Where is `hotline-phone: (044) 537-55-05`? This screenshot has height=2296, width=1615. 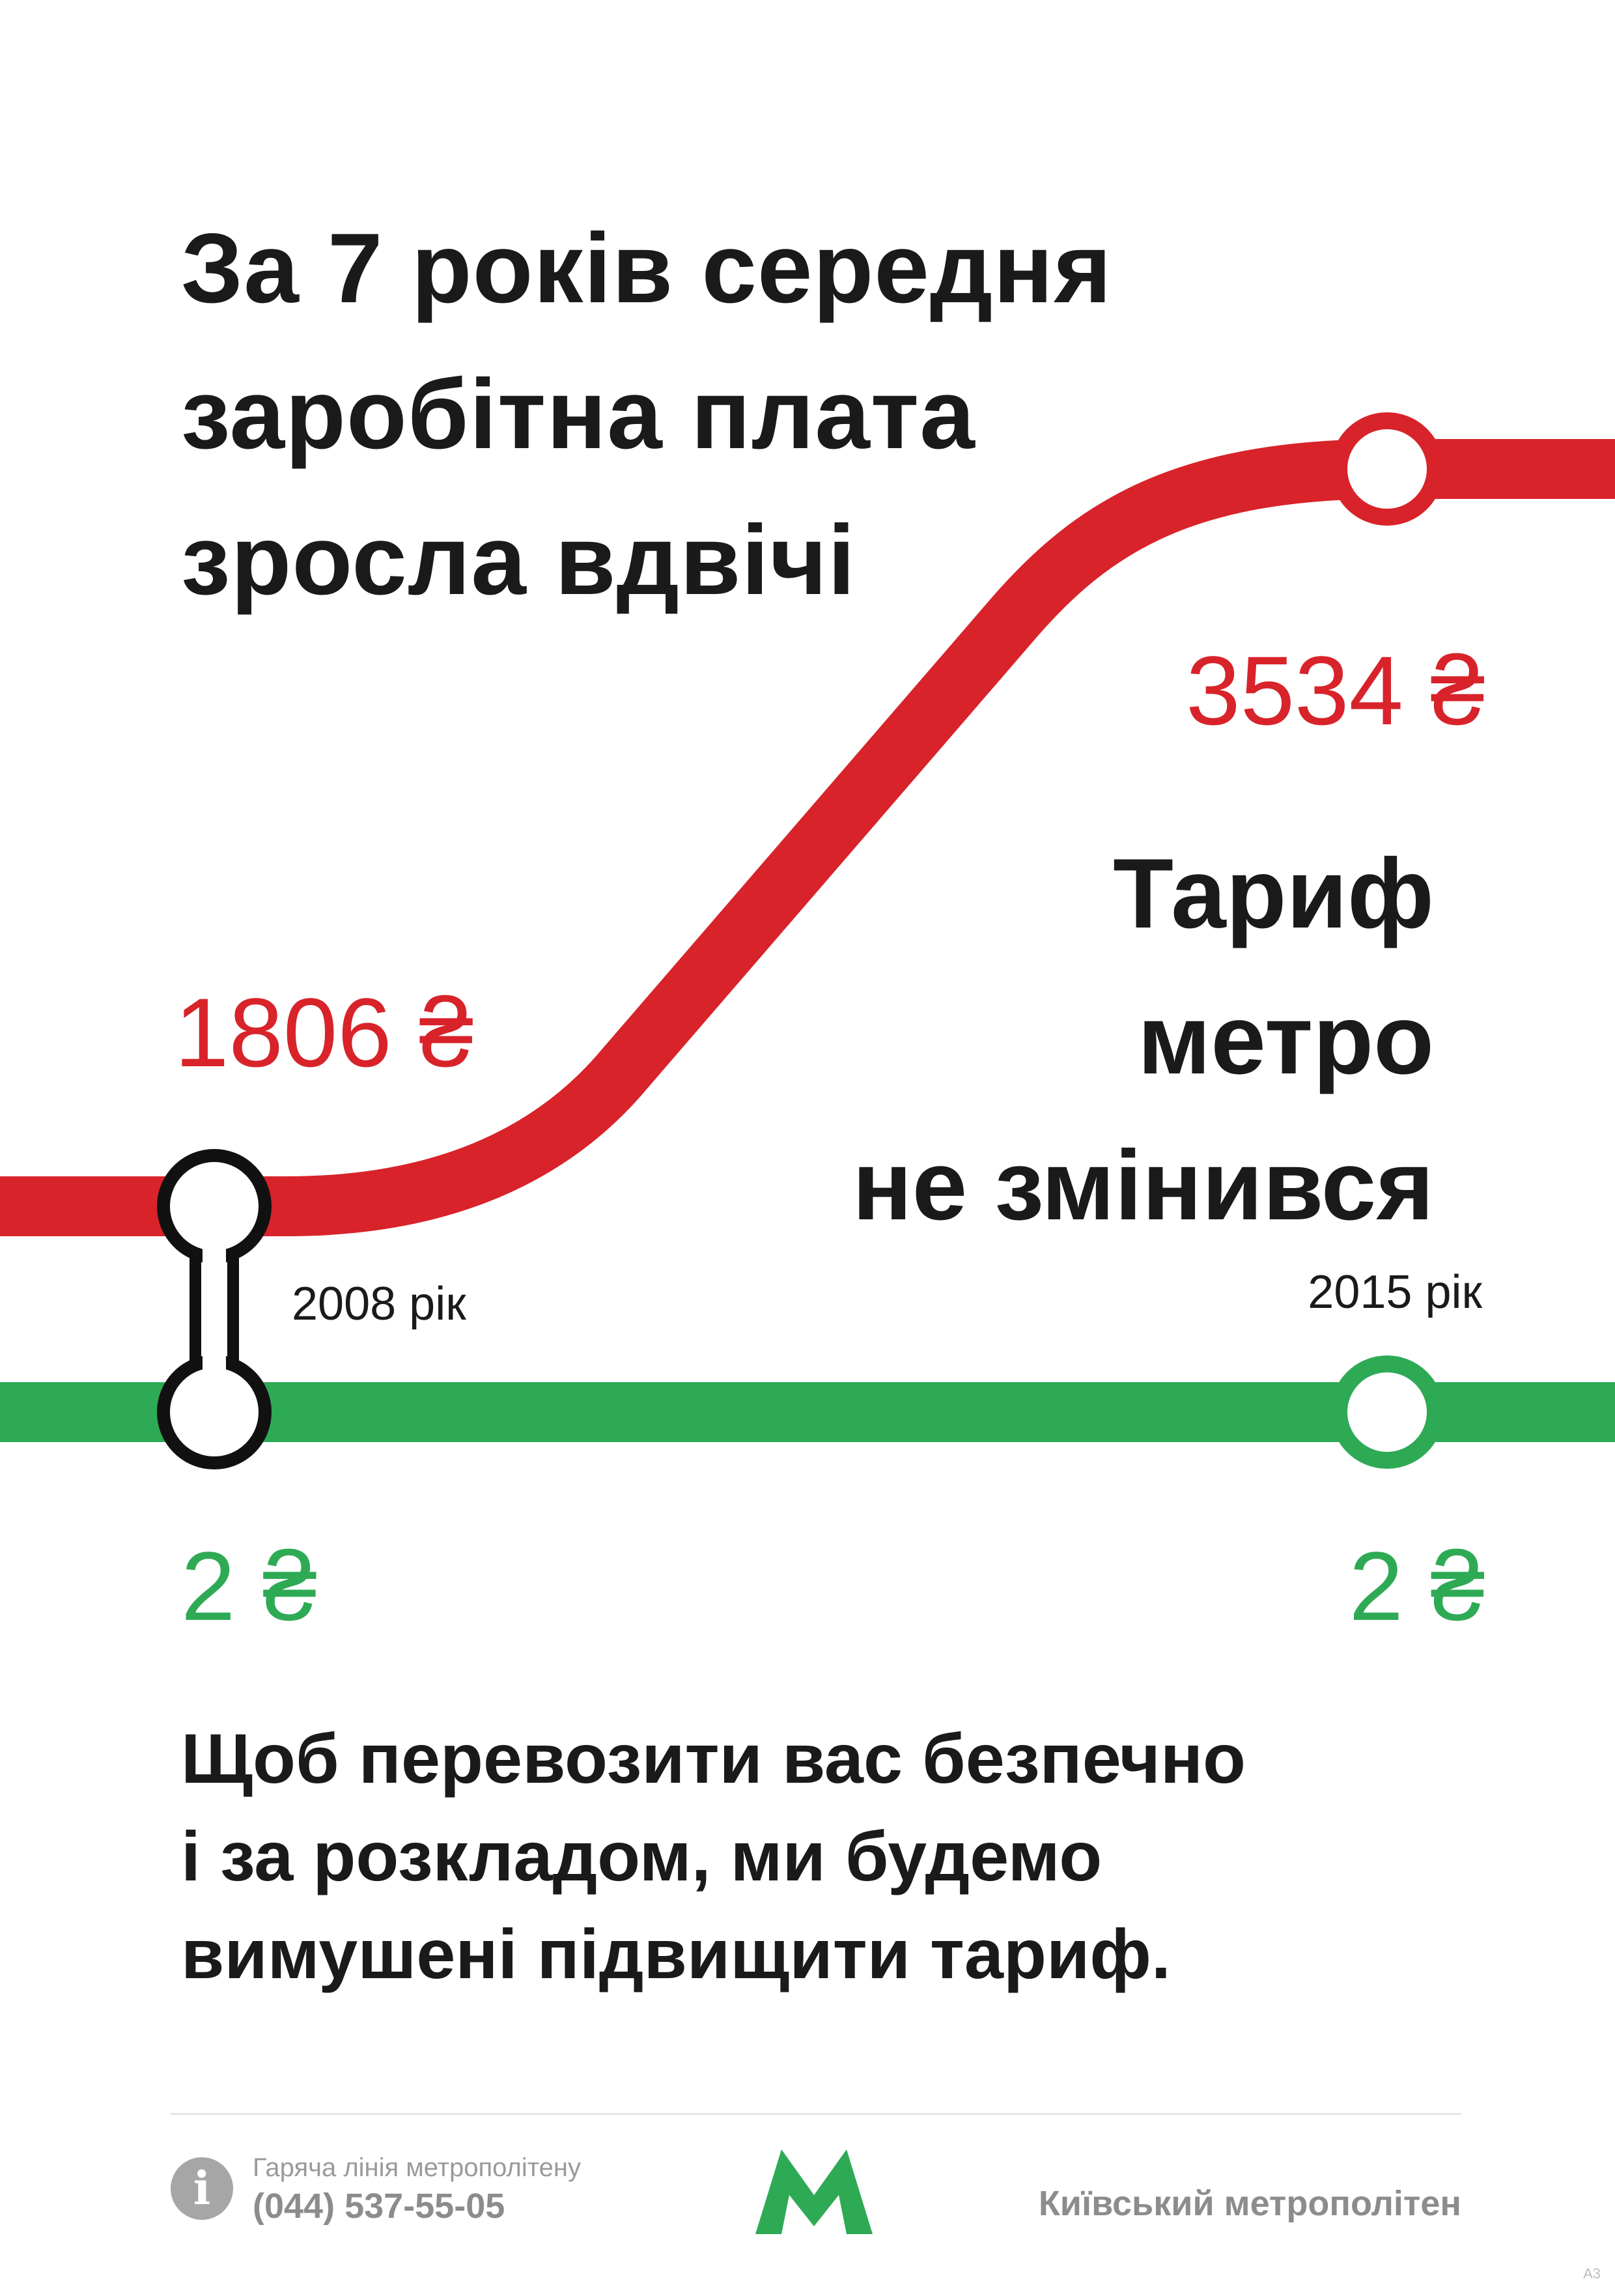
hotline-phone: (044) 537-55-05 is located at coordinates (379, 2206).